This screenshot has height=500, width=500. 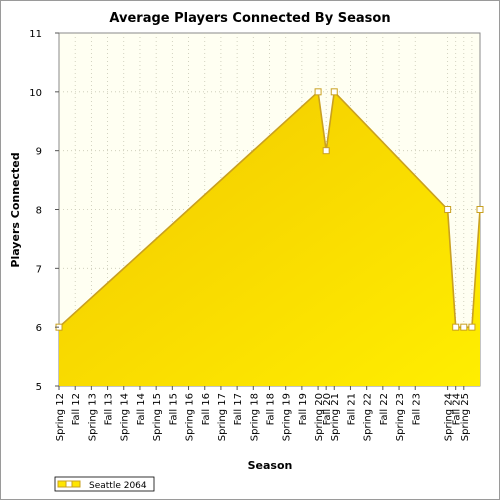 I want to click on x-tick-label: Fall 21, so click(x=351, y=409).